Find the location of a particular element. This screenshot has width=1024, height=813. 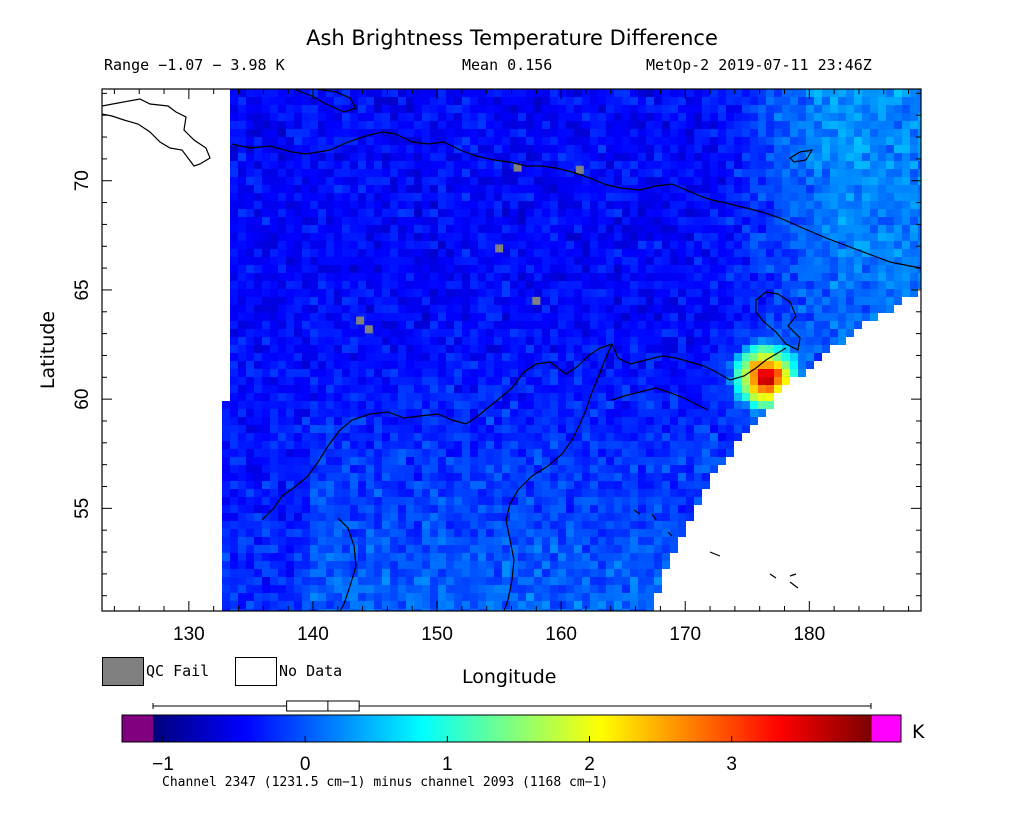

lat-tick-label: 60 is located at coordinates (82, 399).